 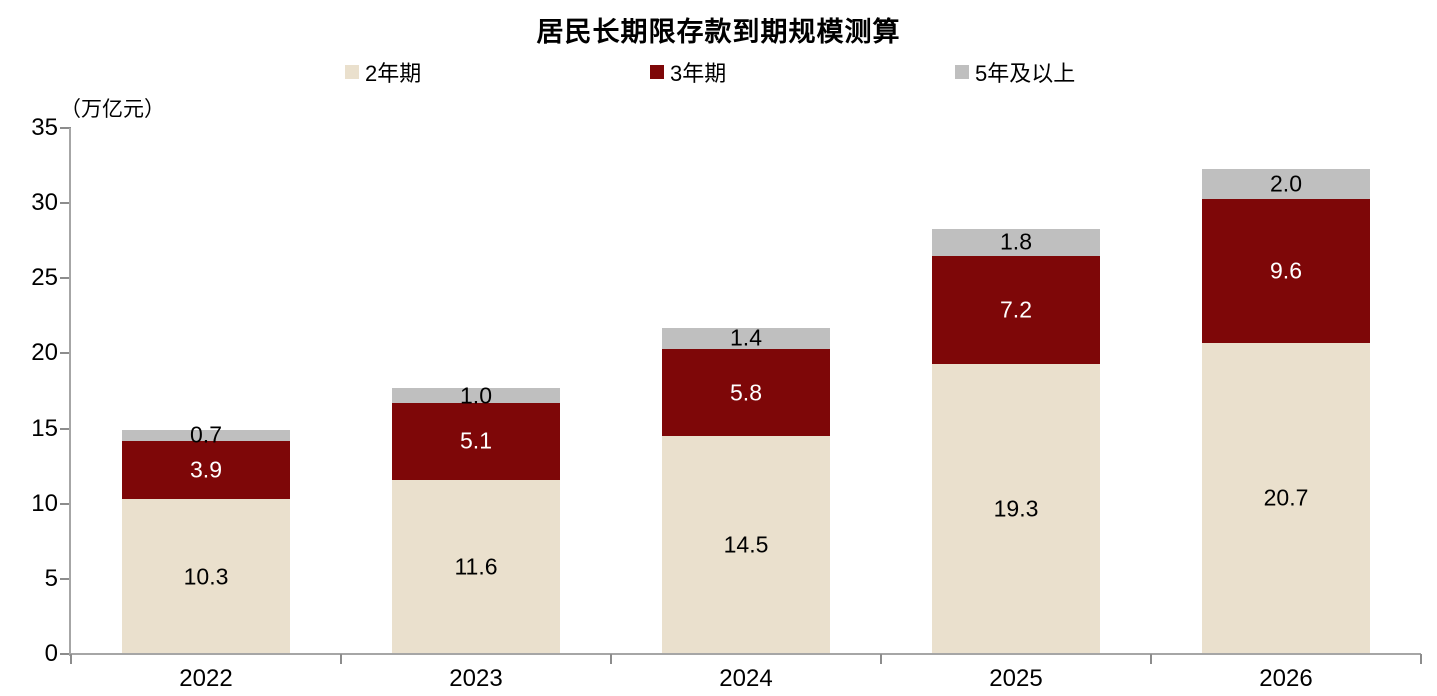 What do you see at coordinates (746, 678) in the screenshot?
I see `x-axis-tick-label: 2024` at bounding box center [746, 678].